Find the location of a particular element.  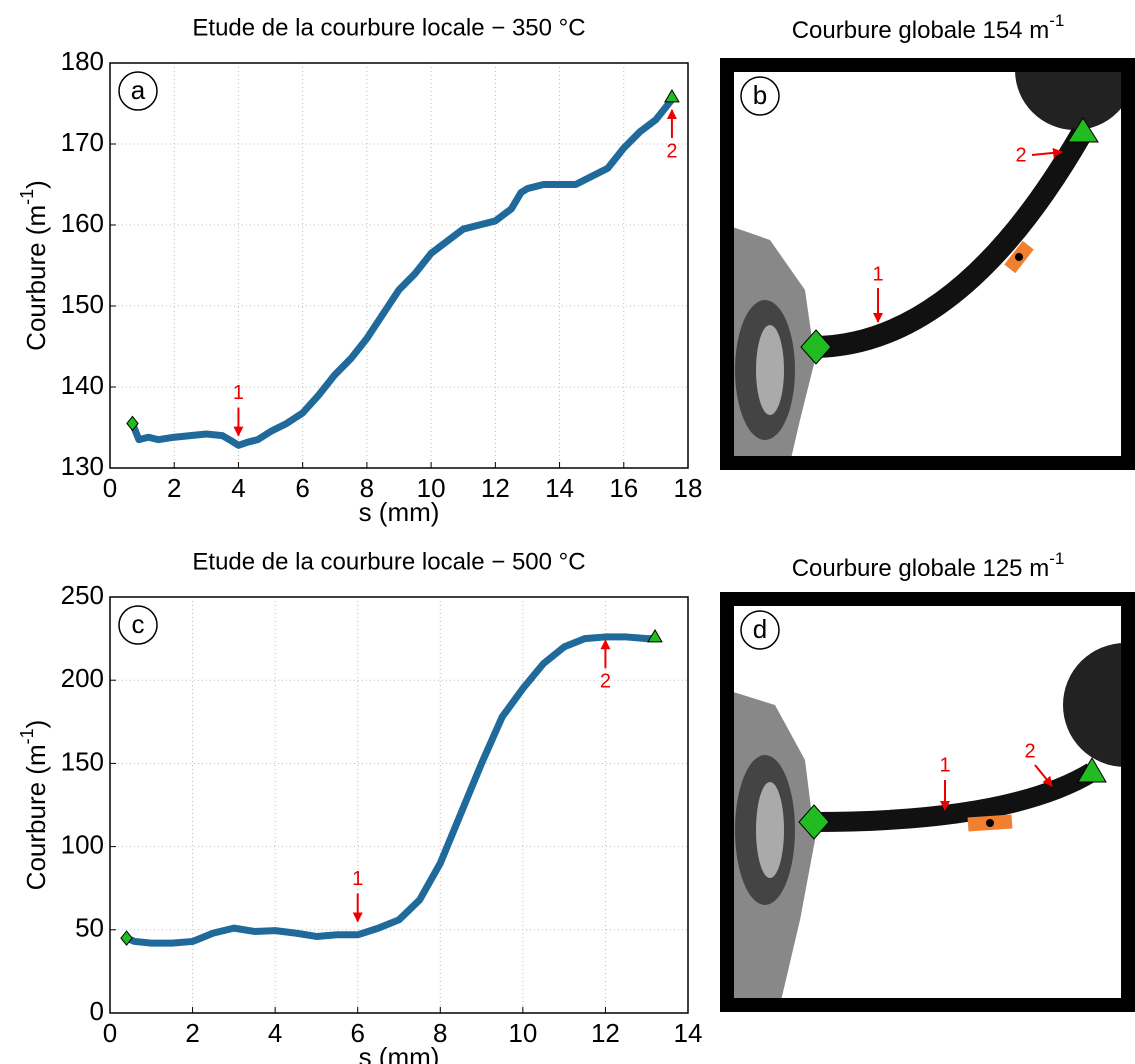

chart-title: Etude de la courbure locale − 500 °C is located at coordinates (388, 561).